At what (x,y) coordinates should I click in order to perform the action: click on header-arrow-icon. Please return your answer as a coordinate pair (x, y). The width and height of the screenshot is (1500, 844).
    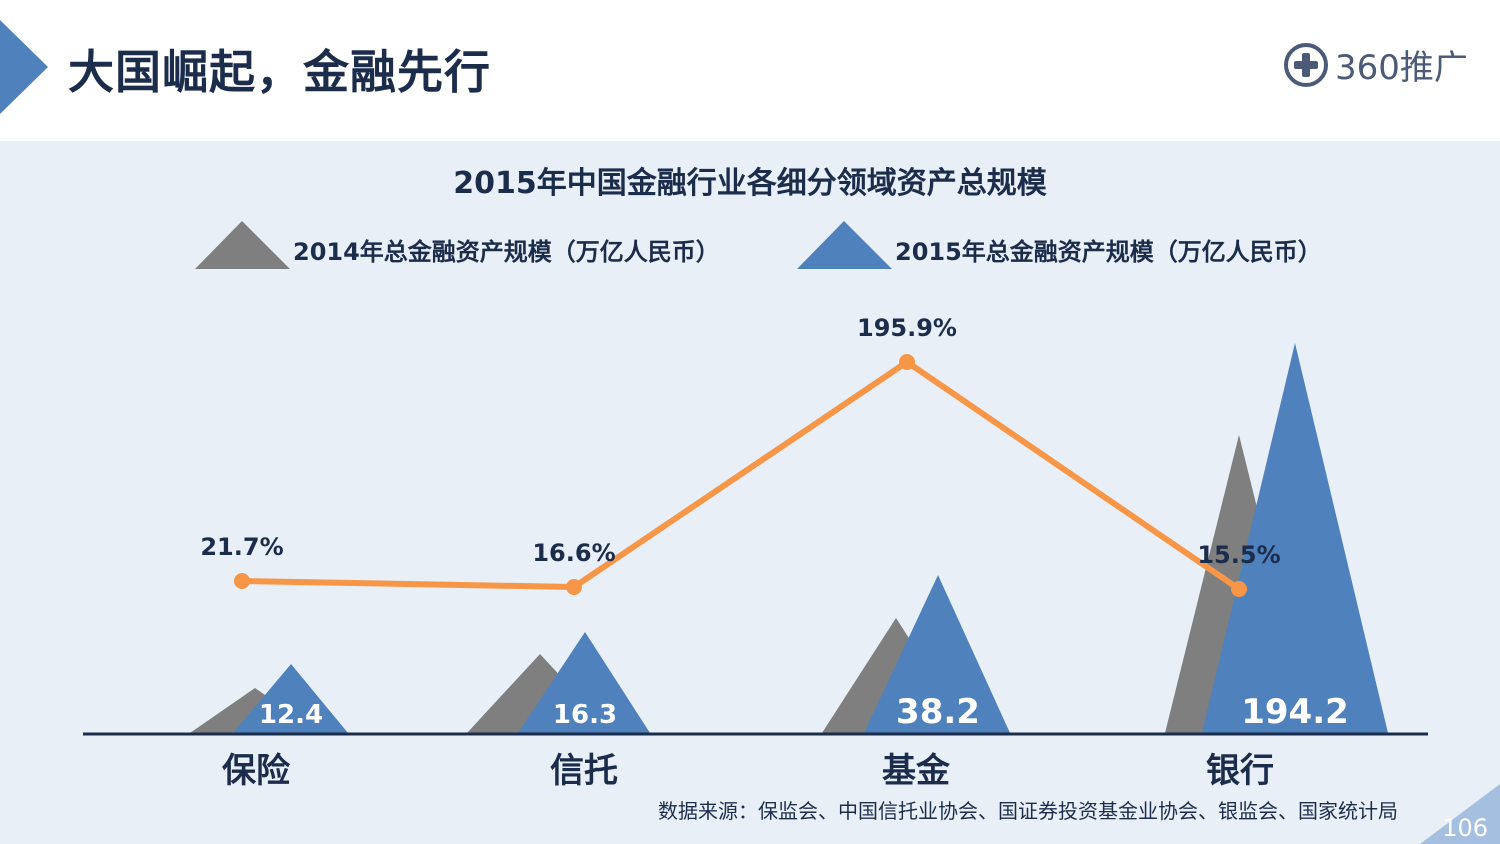
    Looking at the image, I should click on (24, 67).